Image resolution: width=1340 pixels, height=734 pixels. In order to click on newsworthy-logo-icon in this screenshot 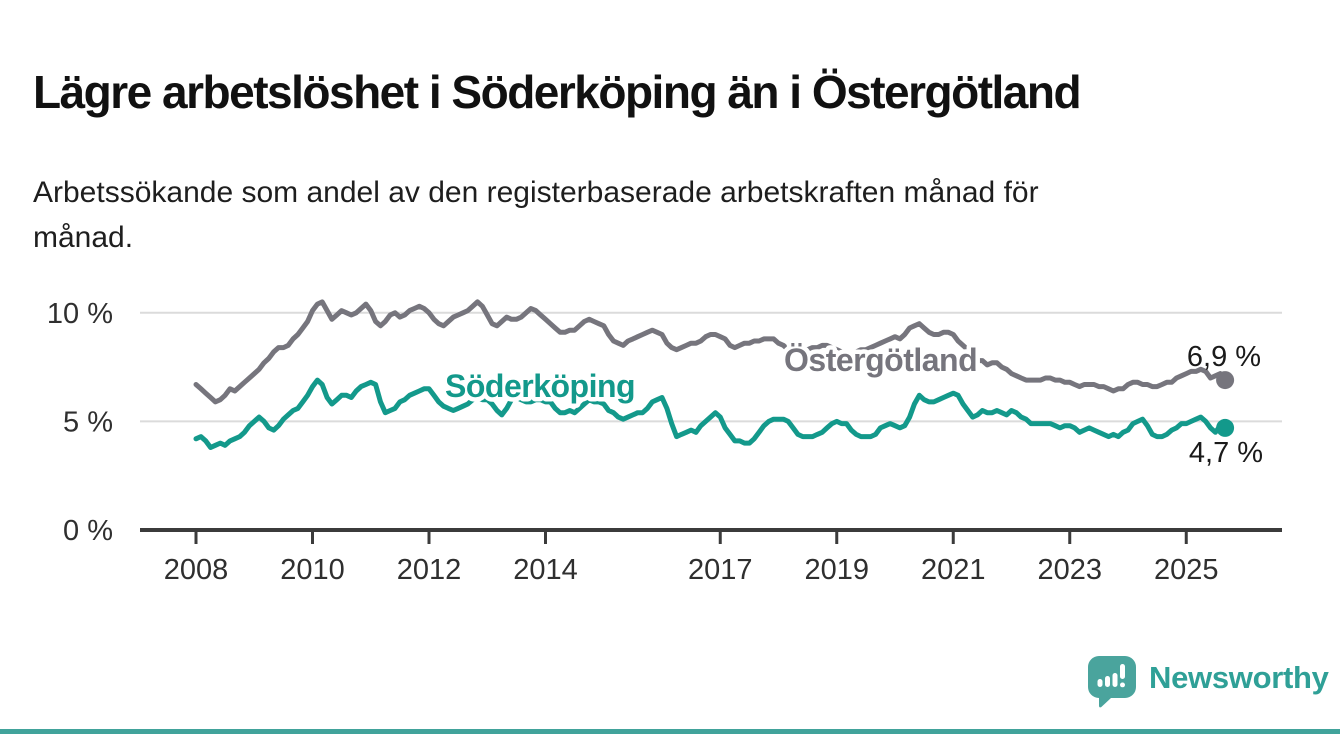, I will do `click(1112, 684)`.